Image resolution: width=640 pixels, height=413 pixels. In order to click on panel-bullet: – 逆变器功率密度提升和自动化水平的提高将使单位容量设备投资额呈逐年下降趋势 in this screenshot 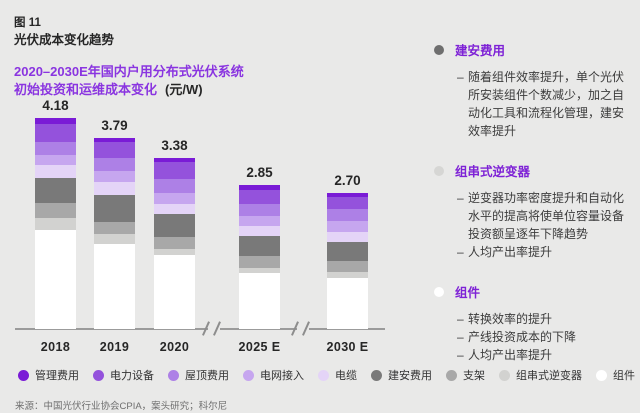, I will do `click(545, 216)`.